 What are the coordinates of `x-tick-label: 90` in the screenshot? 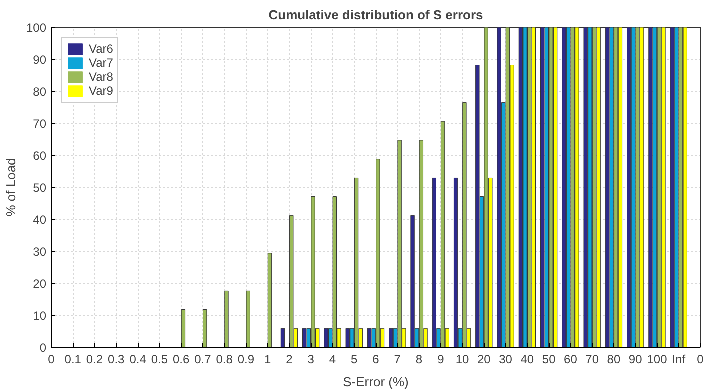 It's located at (635, 359).